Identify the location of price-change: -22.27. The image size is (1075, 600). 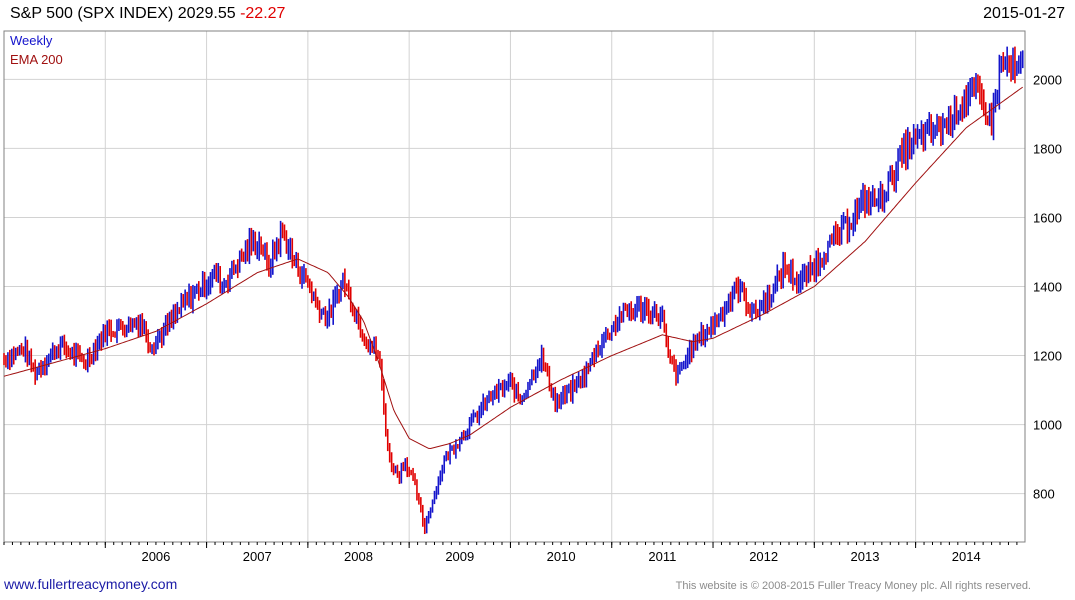
(263, 13).